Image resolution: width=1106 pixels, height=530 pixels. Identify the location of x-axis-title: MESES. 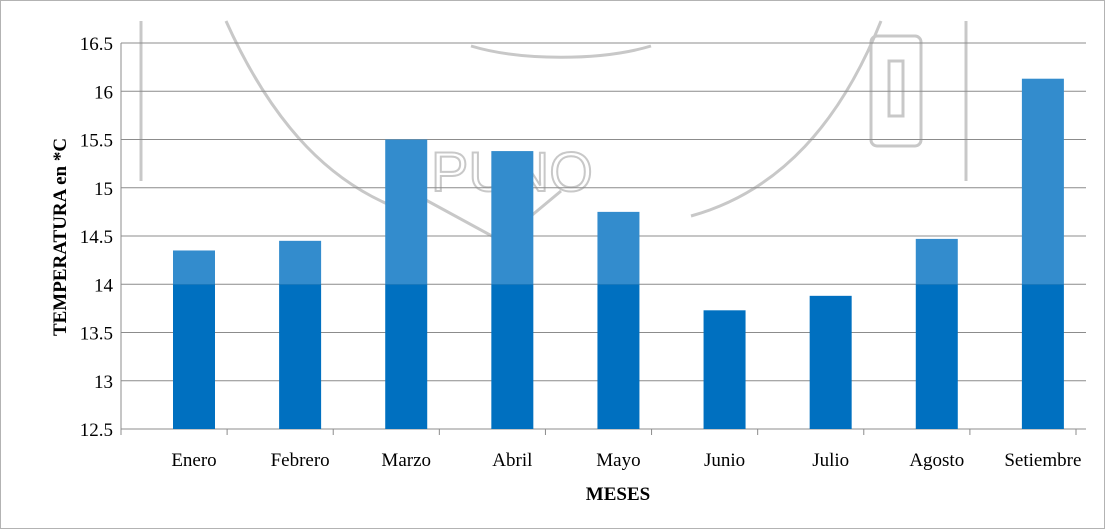
(618, 494).